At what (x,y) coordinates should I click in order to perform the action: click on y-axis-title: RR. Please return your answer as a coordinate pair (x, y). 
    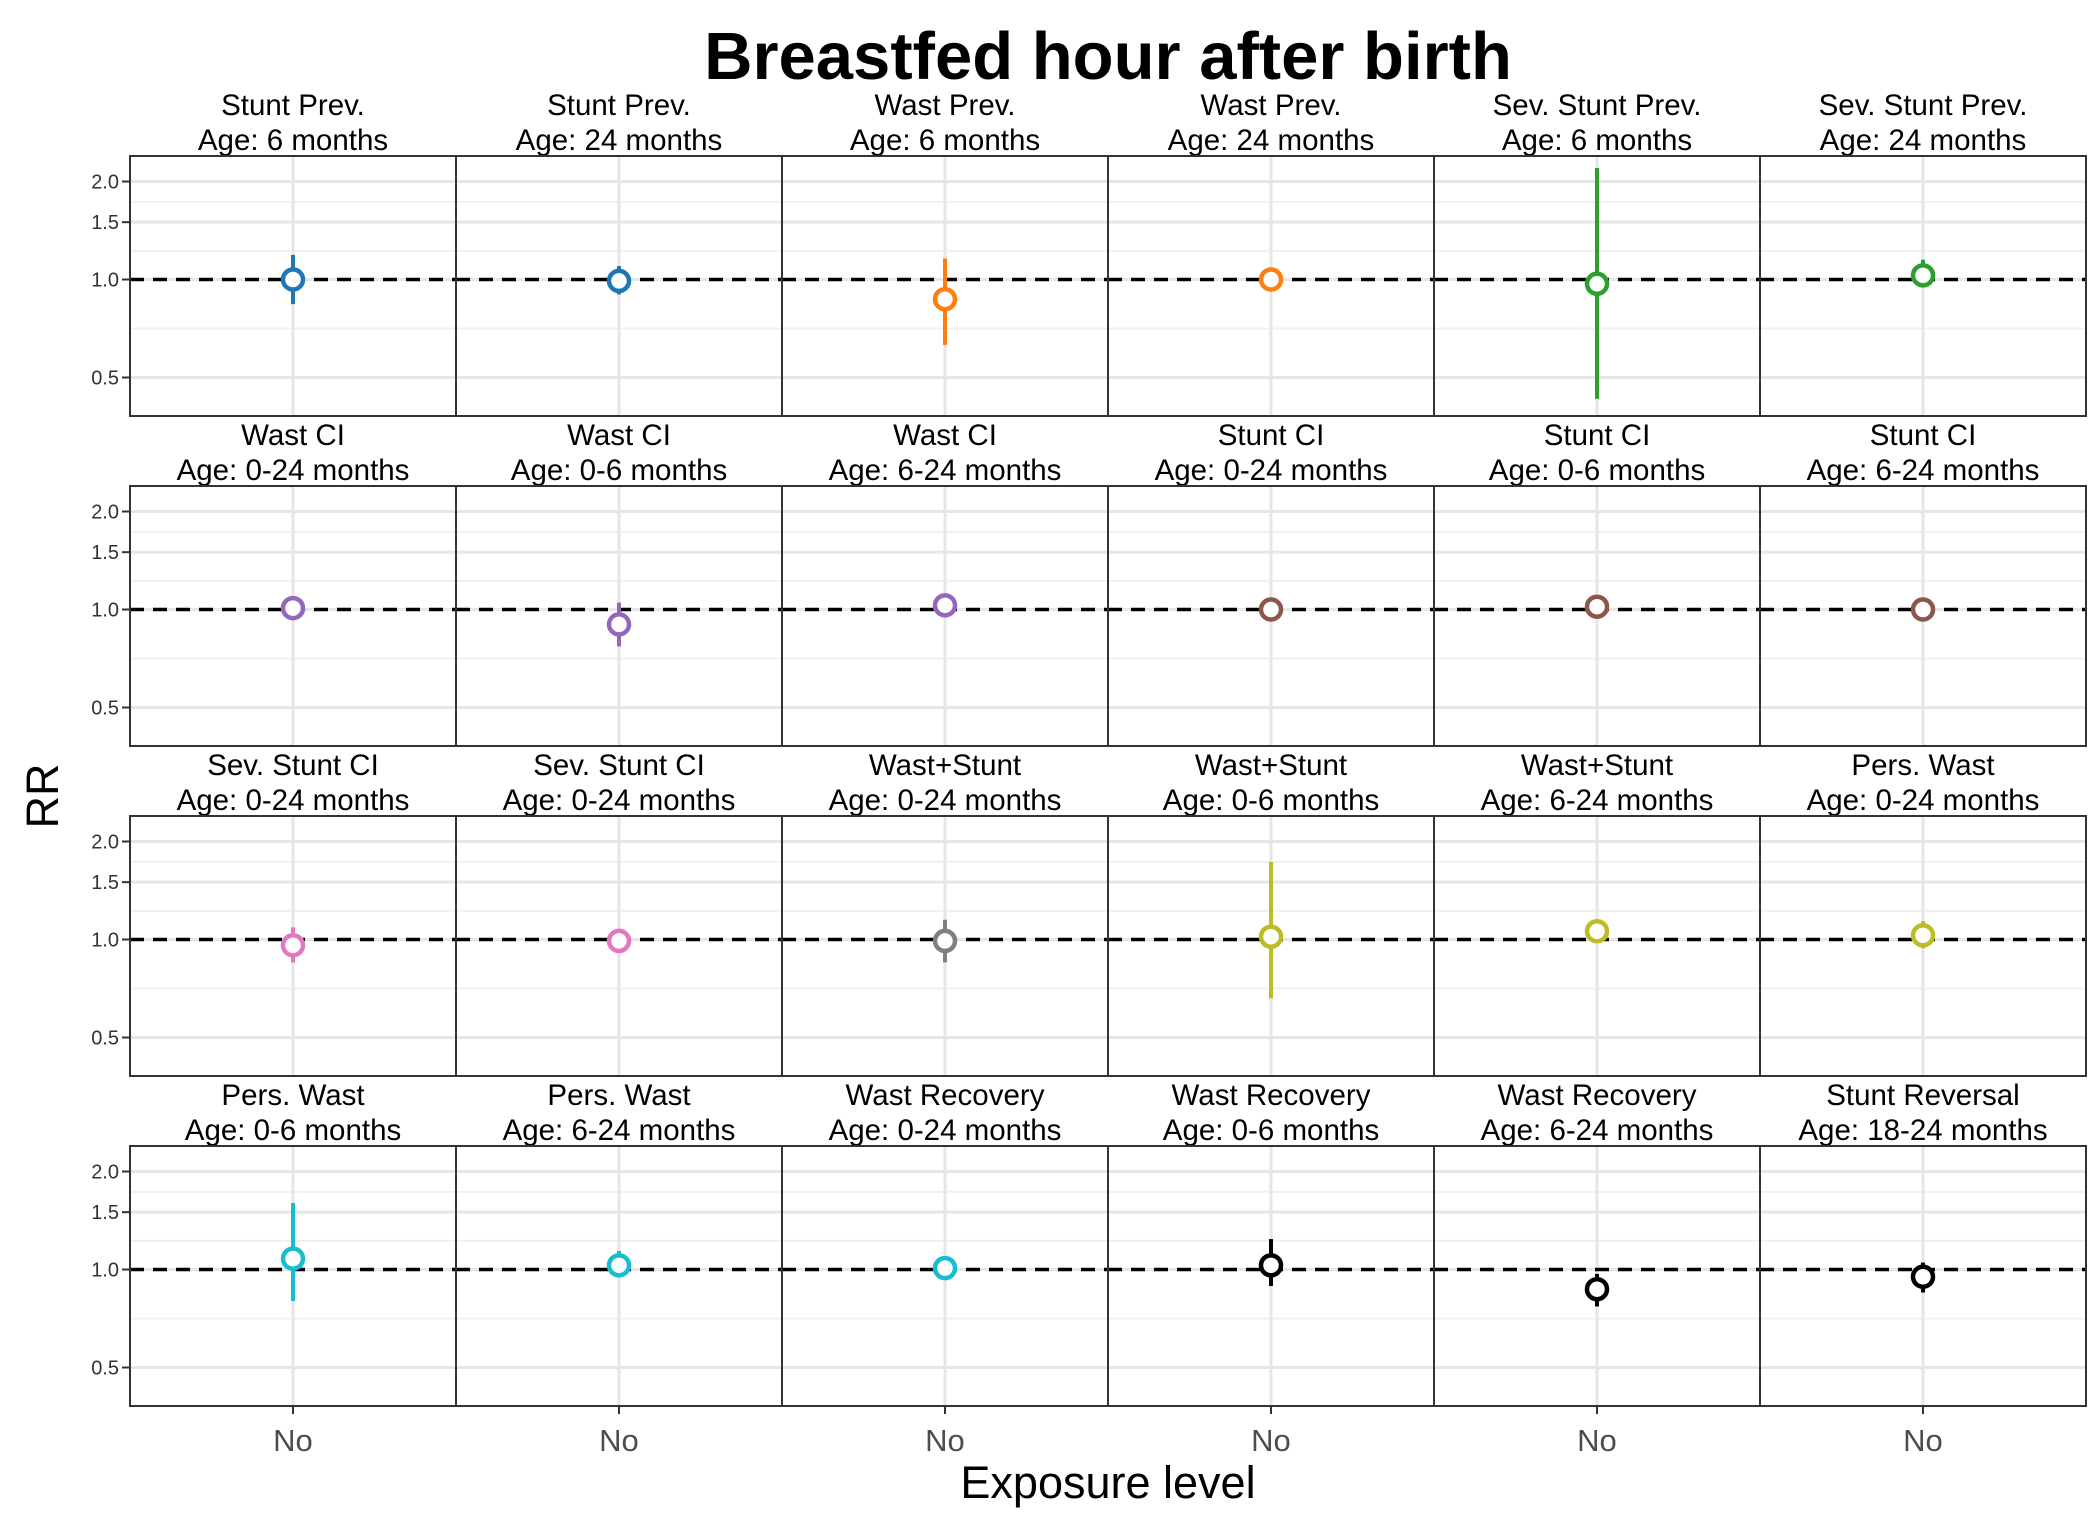
    Looking at the image, I should click on (42, 796).